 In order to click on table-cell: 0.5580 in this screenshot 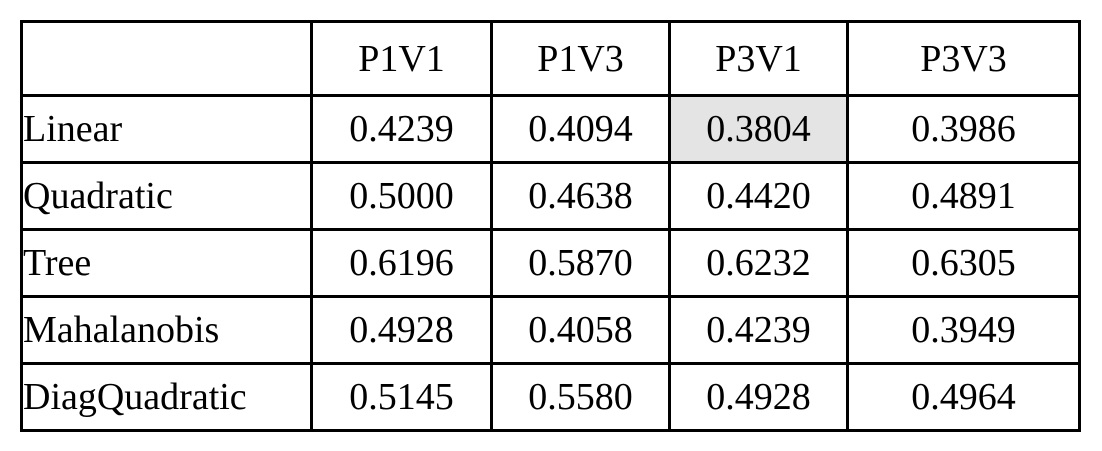, I will do `click(580, 397)`.